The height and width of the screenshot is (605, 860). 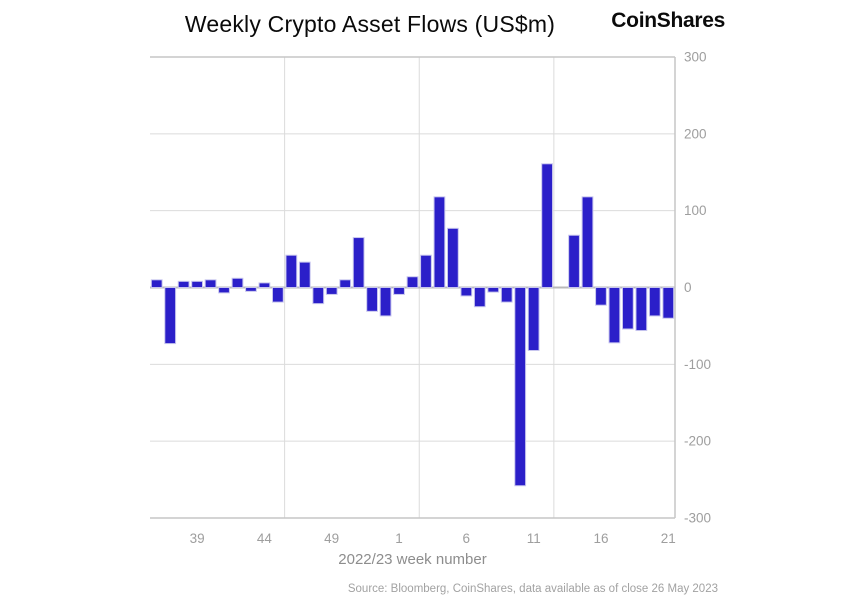 I want to click on x-tick-label: 49, so click(x=331, y=538).